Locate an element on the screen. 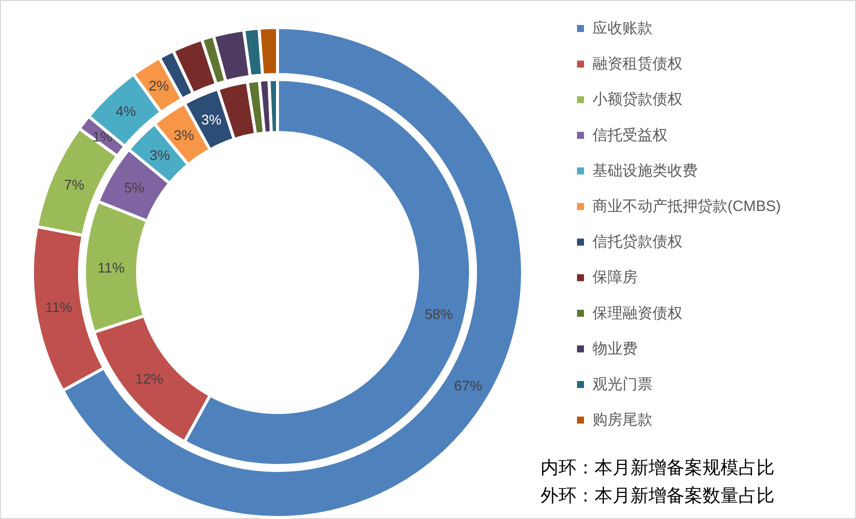 Image resolution: width=856 pixels, height=519 pixels. data-label: 2% is located at coordinates (158, 85).